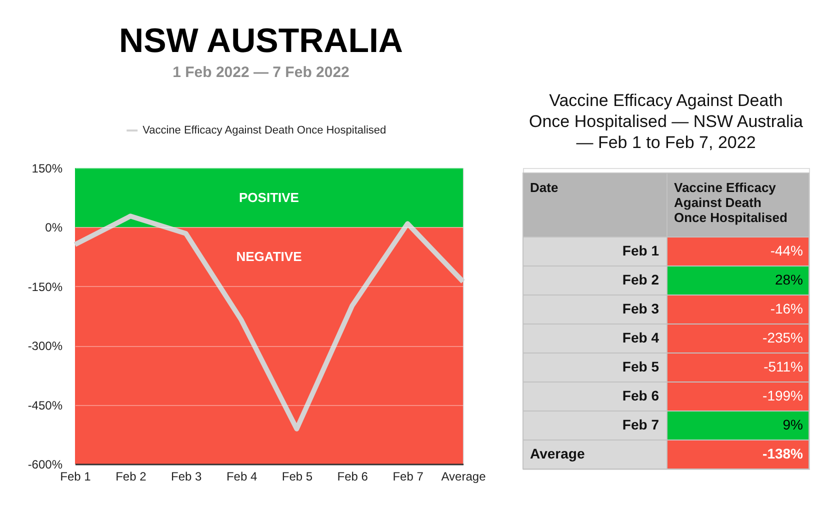 The image size is (830, 506). I want to click on category-label: Feb 5, so click(641, 366).